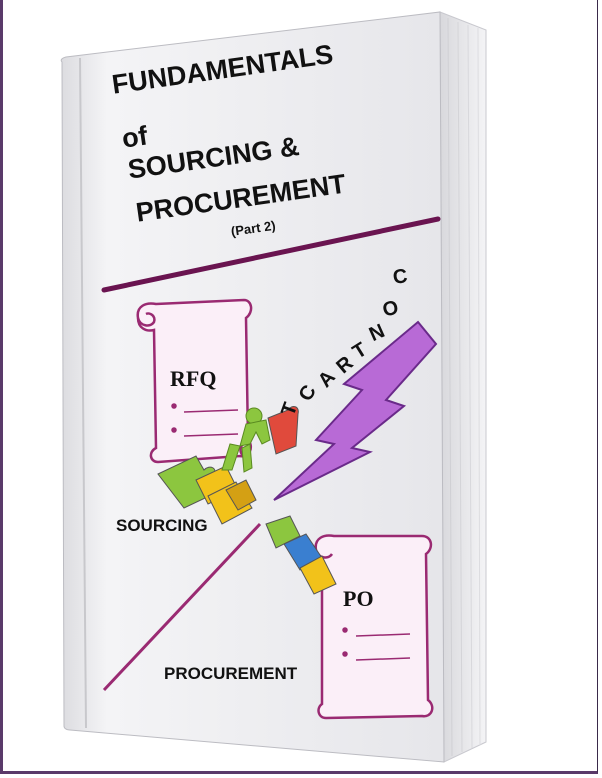 The height and width of the screenshot is (778, 602). What do you see at coordinates (376, 644) in the screenshot?
I see `po-lines` at bounding box center [376, 644].